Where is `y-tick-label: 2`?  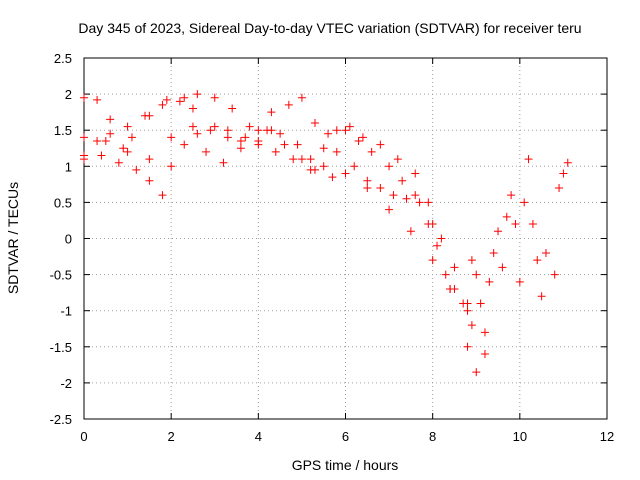 y-tick-label: 2 is located at coordinates (68, 94).